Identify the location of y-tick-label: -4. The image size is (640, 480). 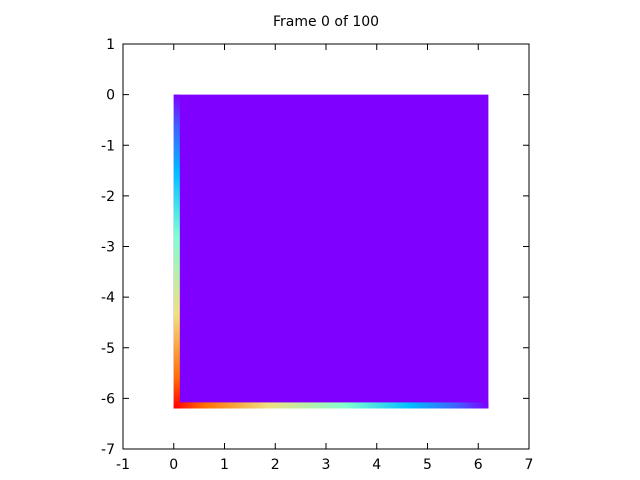
(108, 298).